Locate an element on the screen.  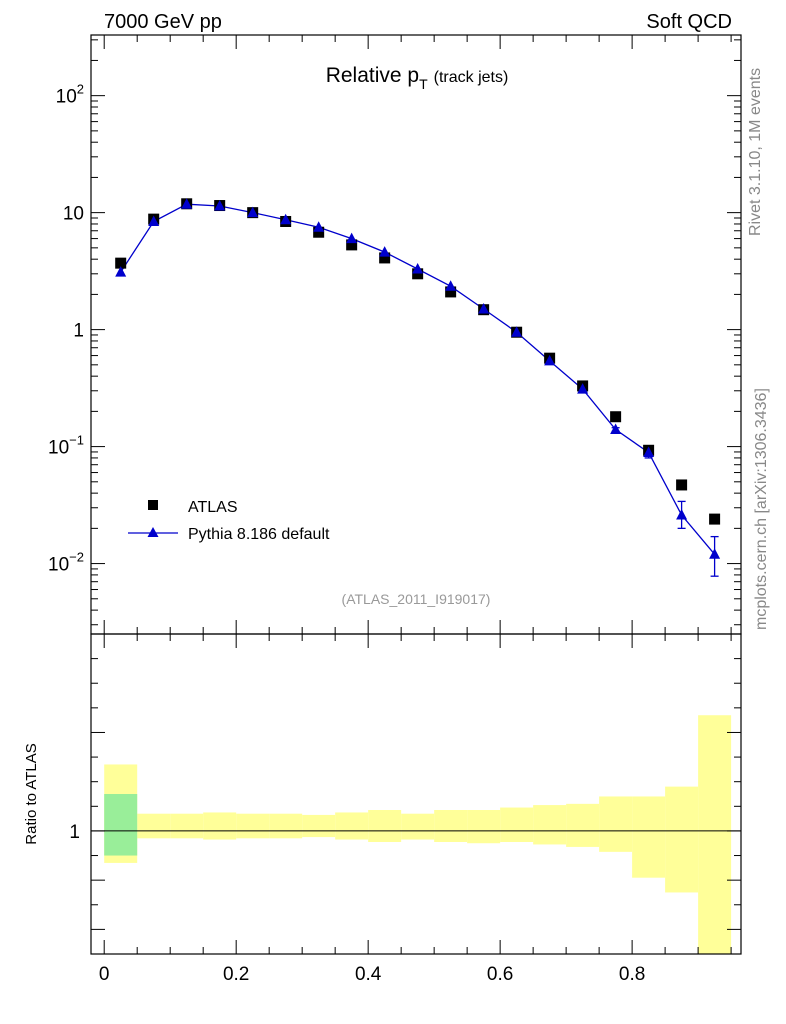
main-y-tick-label: 10 is located at coordinates (73, 214).